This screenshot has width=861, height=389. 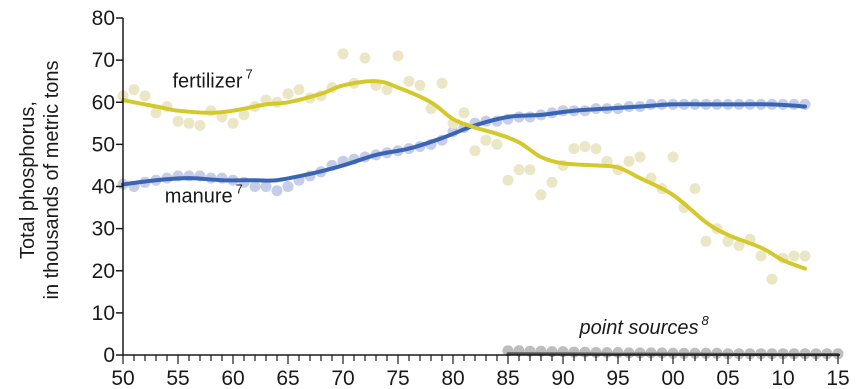 I want to click on manure-label: manure 7, so click(x=204, y=195).